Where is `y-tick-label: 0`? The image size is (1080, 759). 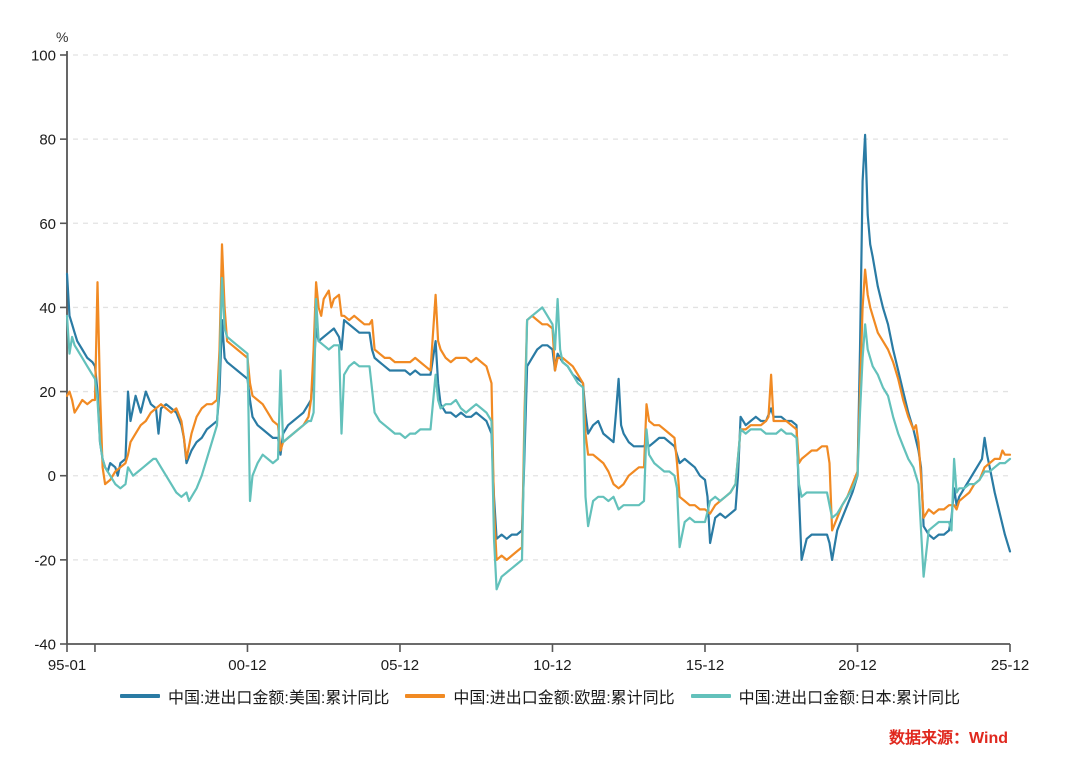 y-tick-label: 0 is located at coordinates (52, 476).